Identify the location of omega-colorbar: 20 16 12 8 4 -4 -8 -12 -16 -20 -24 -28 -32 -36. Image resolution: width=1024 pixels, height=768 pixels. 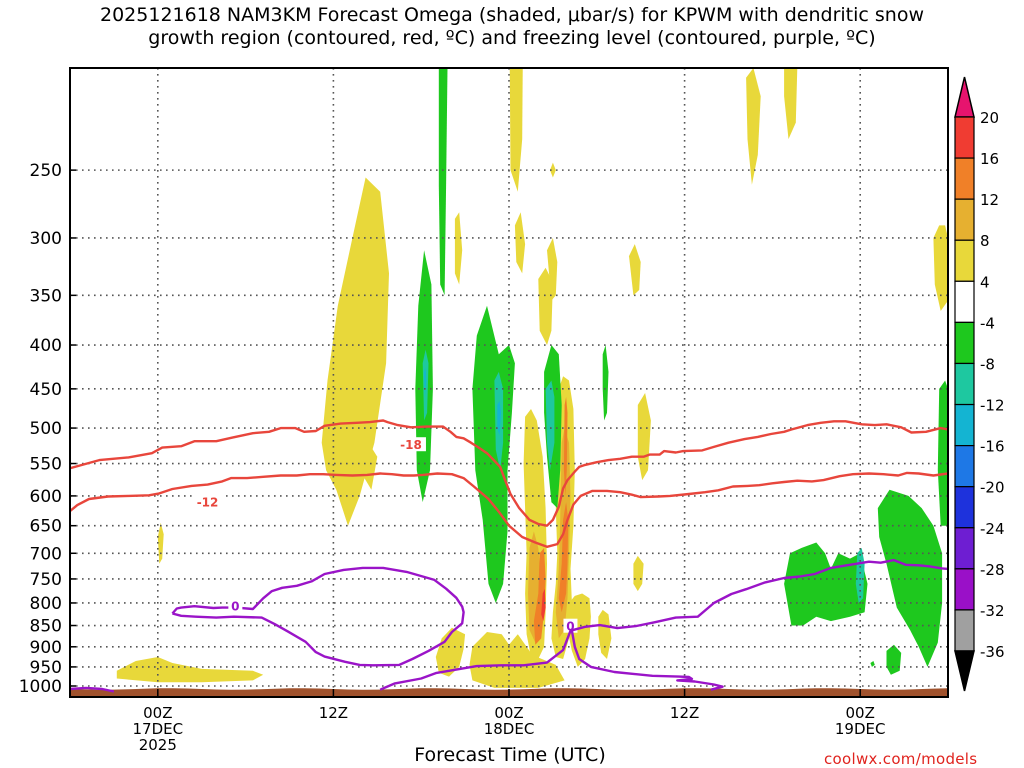
(979, 384).